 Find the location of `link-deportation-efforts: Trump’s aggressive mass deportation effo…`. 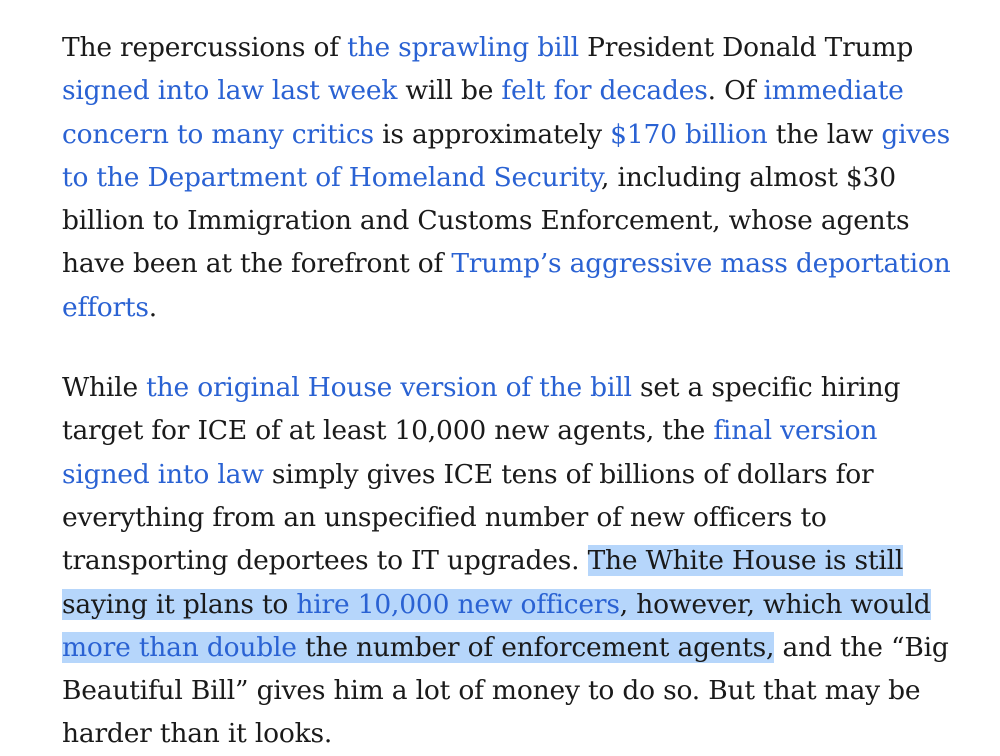

link-deportation-efforts: Trump’s aggressive mass deportation effo… is located at coordinates (506, 285).